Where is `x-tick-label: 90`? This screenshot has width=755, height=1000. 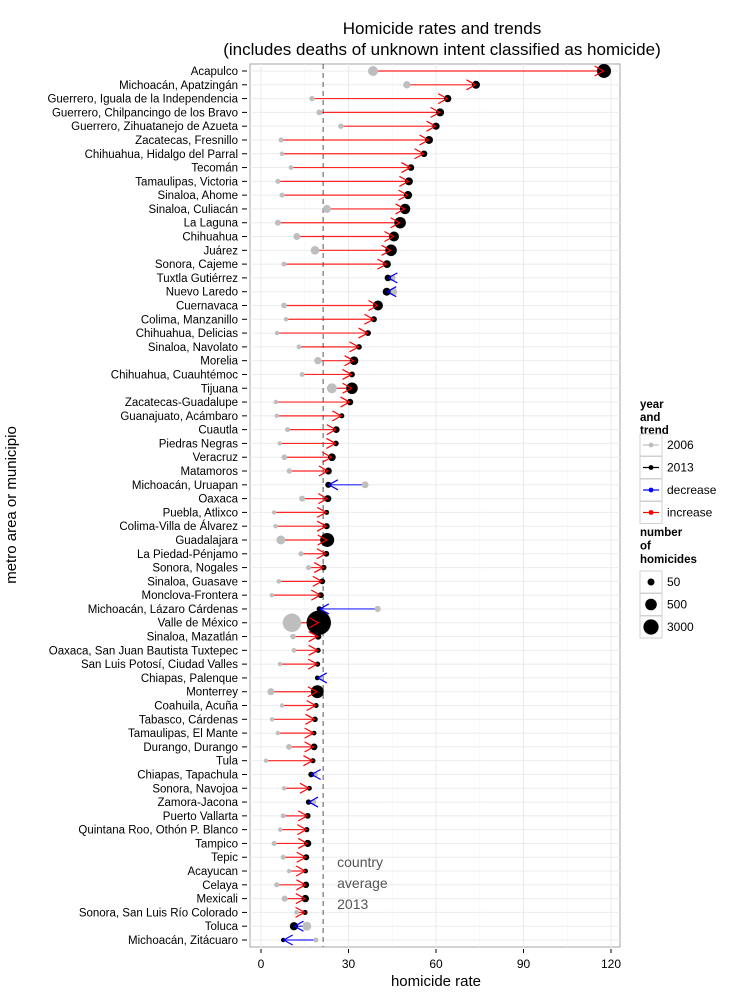 x-tick-label: 90 is located at coordinates (524, 964).